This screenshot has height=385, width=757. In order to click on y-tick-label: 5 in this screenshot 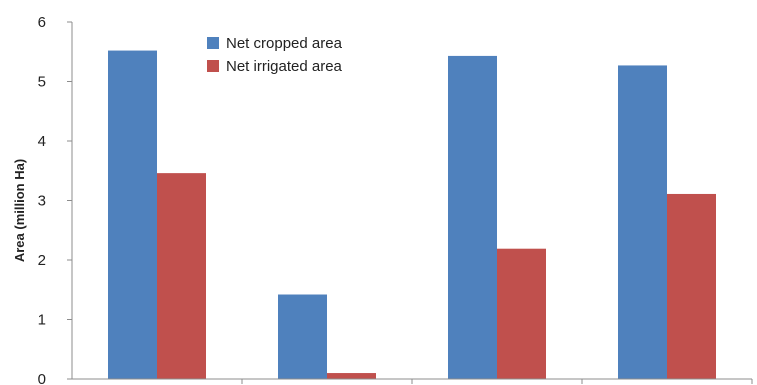, I will do `click(42, 82)`.